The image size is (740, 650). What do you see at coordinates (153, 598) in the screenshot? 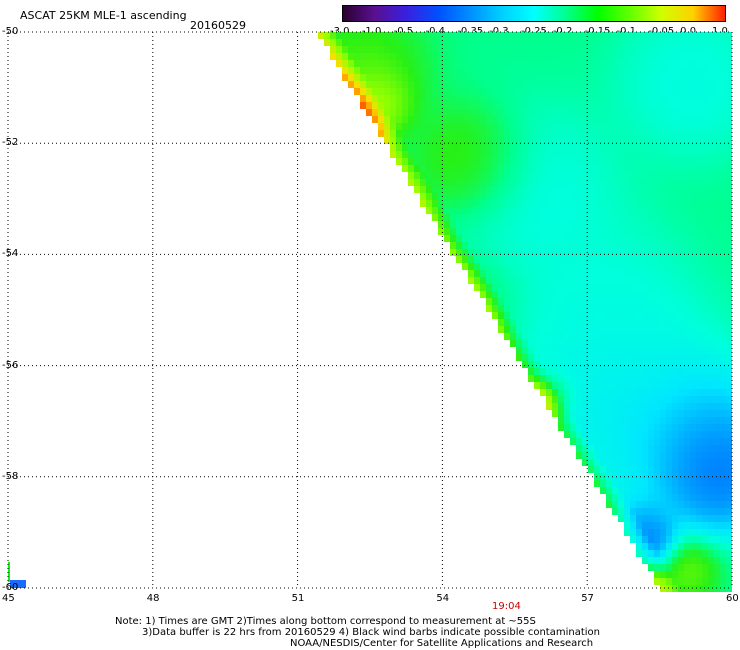
I see `lon-tick-label: 48` at bounding box center [153, 598].